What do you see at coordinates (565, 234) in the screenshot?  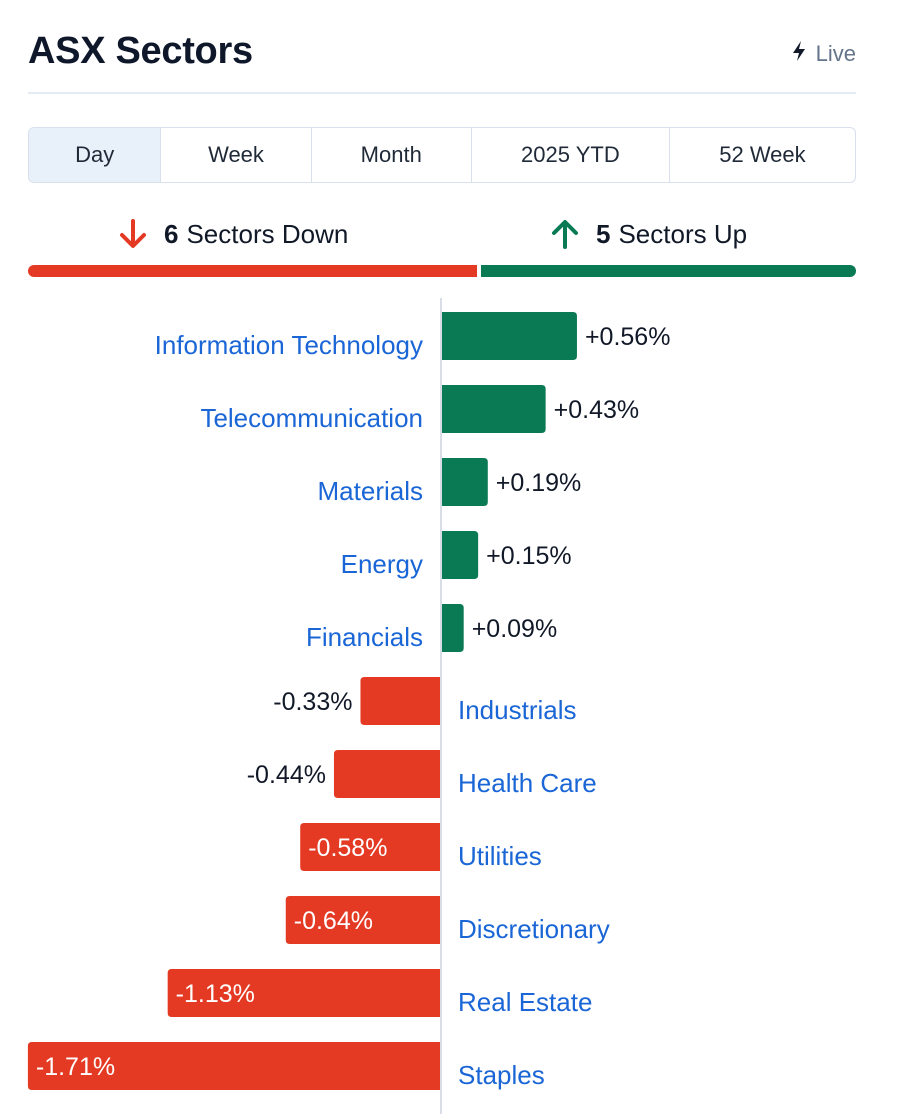 I see `arrow-up-icon` at bounding box center [565, 234].